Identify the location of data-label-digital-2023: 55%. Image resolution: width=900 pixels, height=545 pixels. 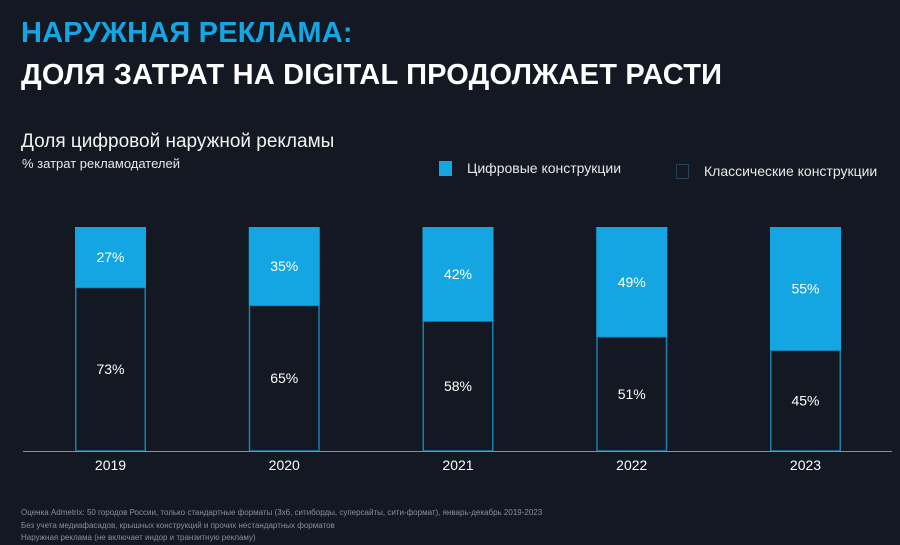
(805, 289).